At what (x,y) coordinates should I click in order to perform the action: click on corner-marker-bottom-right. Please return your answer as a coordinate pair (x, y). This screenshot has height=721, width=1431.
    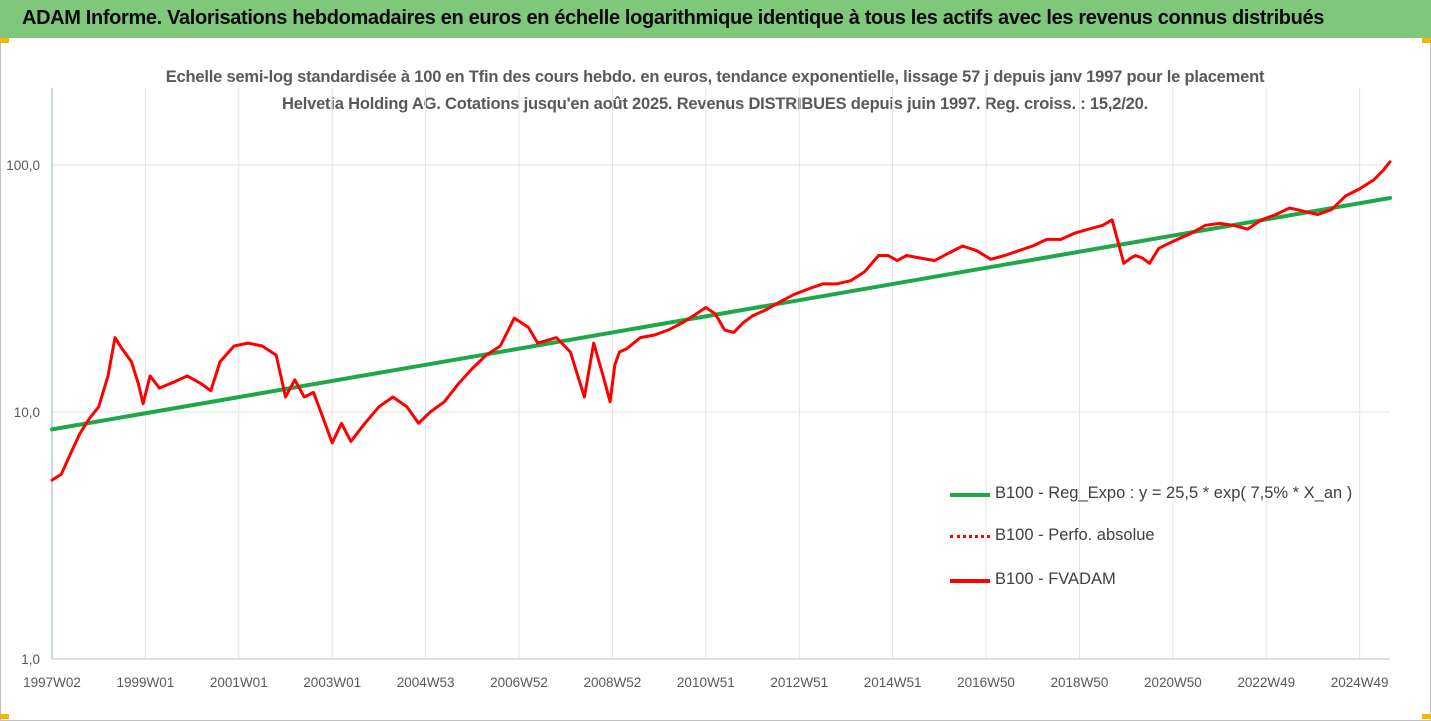
    Looking at the image, I should click on (1426, 716).